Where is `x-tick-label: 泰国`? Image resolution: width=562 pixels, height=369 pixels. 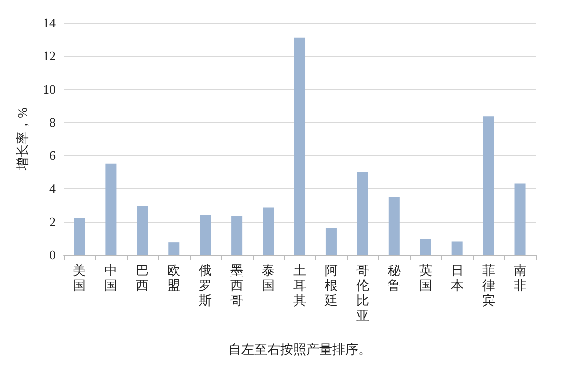 x-tick-label: 泰国 is located at coordinates (269, 278).